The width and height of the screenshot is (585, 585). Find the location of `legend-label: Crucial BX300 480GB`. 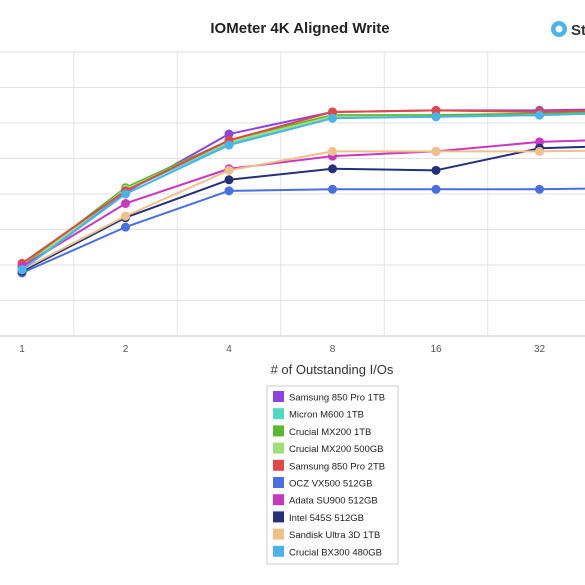

legend-label: Crucial BX300 480GB is located at coordinates (335, 552).